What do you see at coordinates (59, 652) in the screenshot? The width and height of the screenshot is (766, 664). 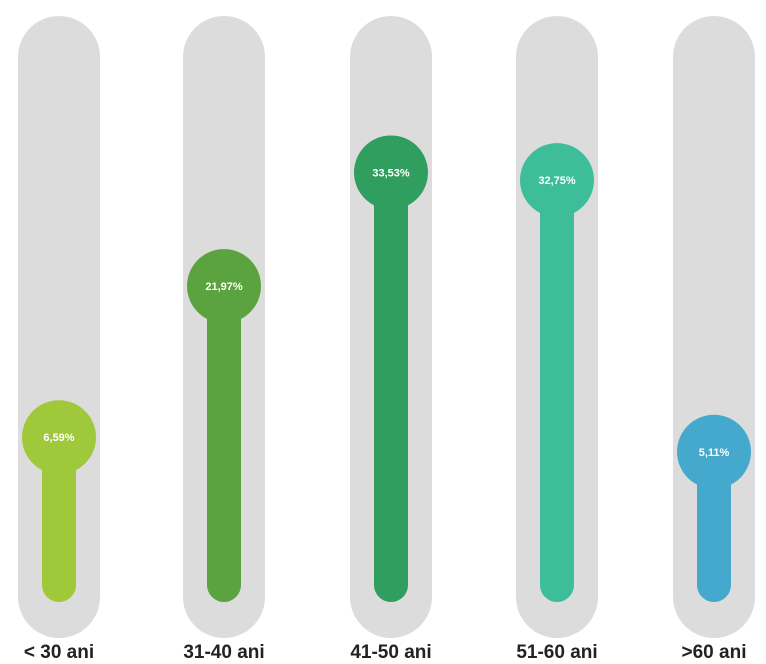 I see `category-tick-label: < 30 ani` at bounding box center [59, 652].